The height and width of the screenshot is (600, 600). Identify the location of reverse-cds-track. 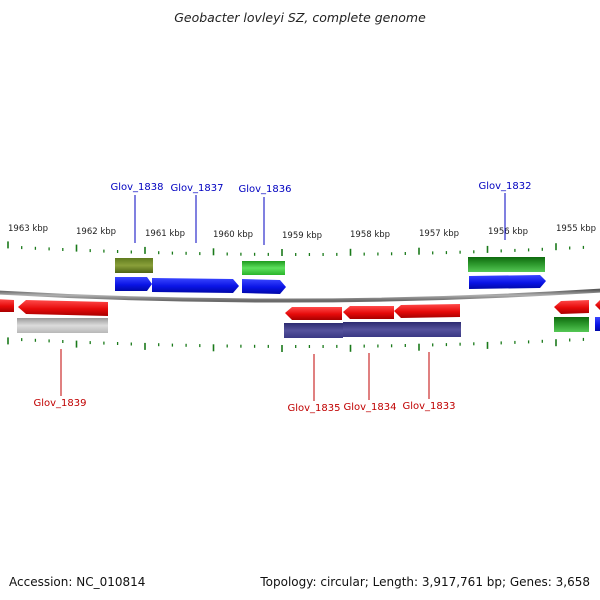
(300, 309).